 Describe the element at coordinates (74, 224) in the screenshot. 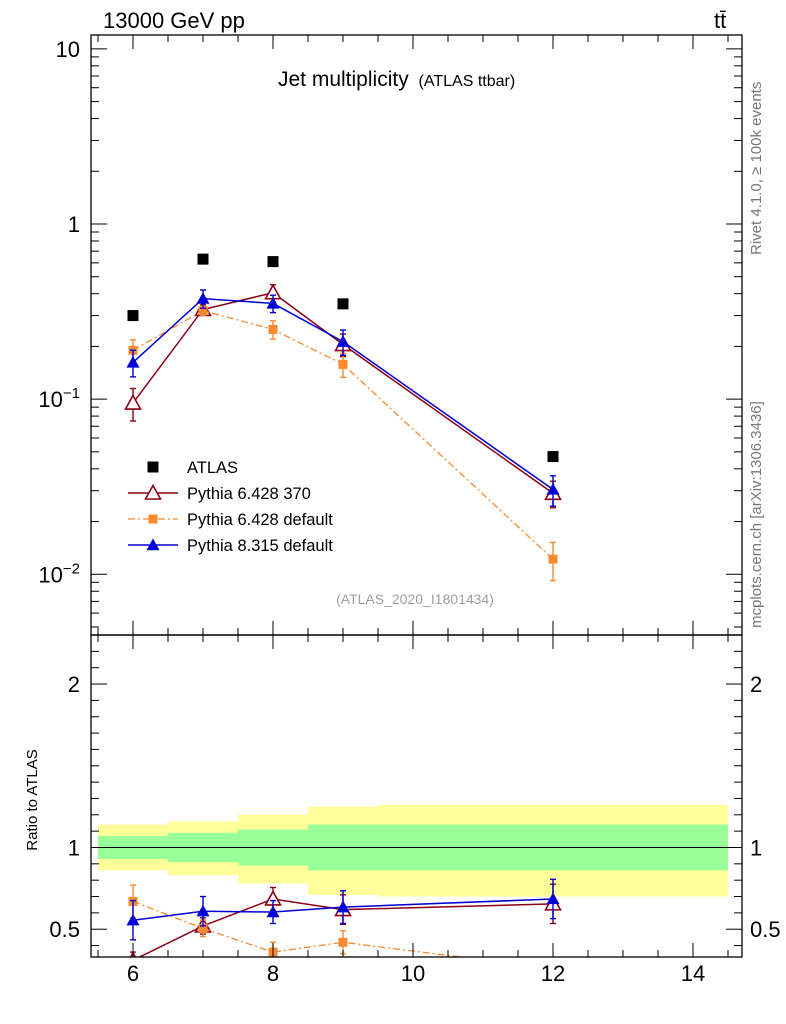

I see `main-y-tick-label: 1` at that location.